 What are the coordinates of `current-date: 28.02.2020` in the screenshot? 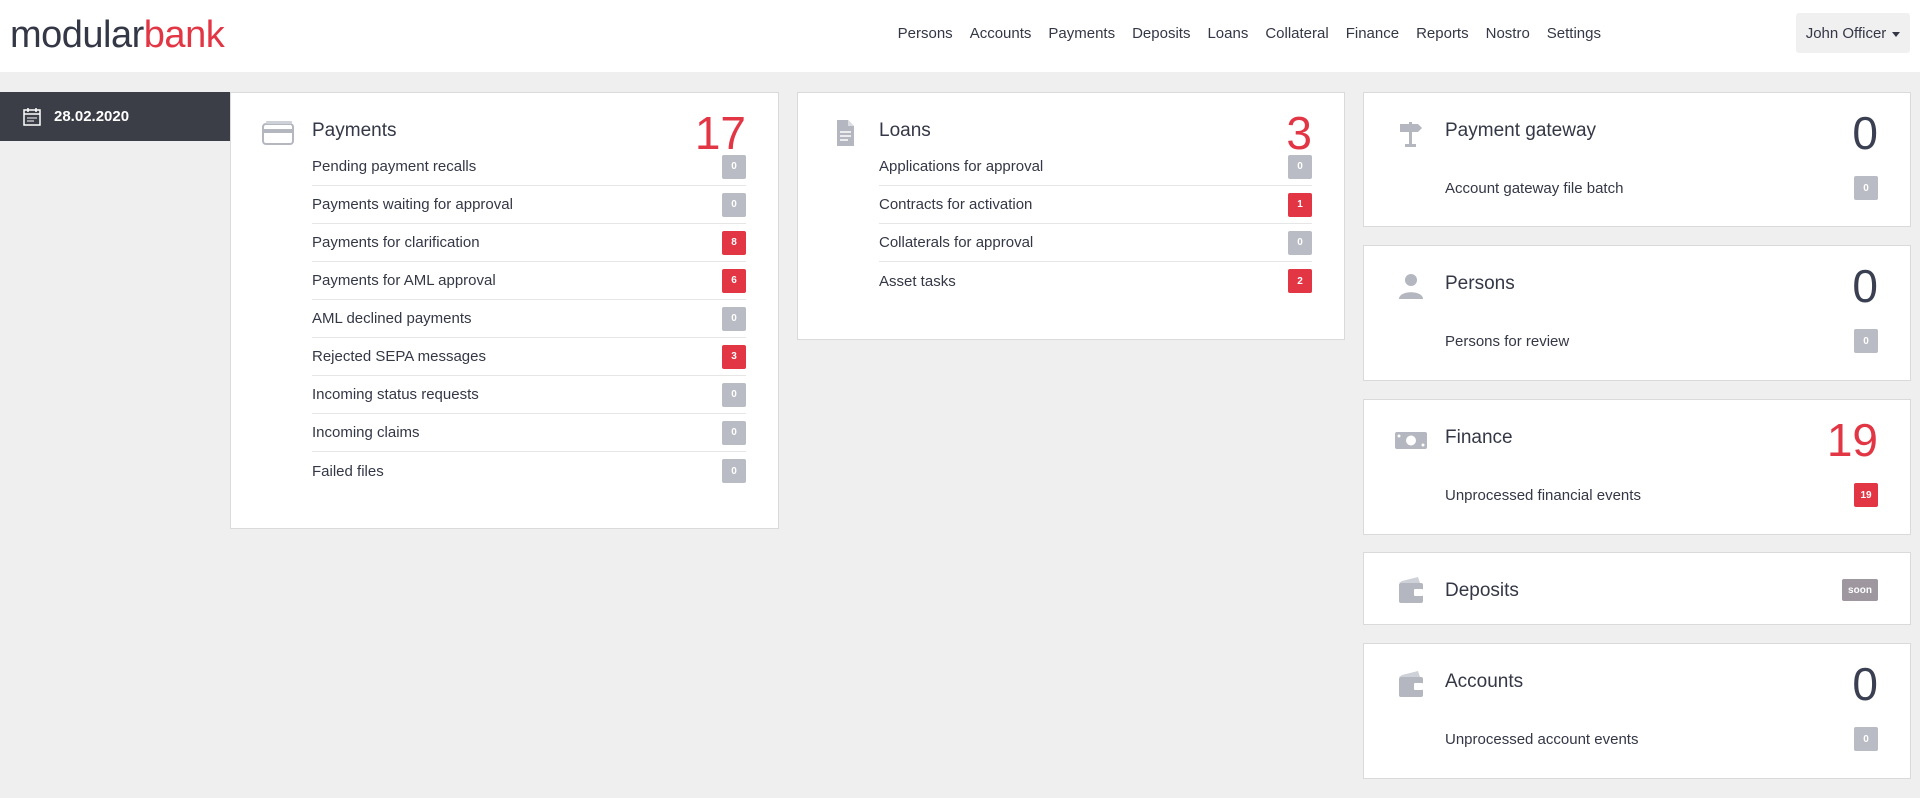 It's located at (92, 116).